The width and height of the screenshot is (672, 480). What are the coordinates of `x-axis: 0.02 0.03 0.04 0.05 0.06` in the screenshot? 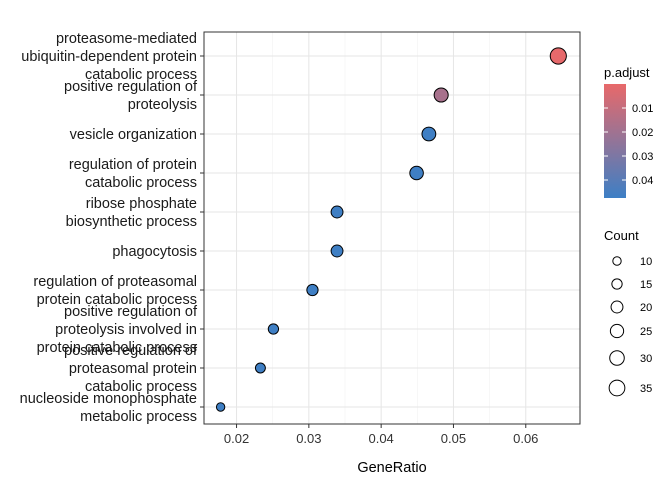 It's located at (381, 435).